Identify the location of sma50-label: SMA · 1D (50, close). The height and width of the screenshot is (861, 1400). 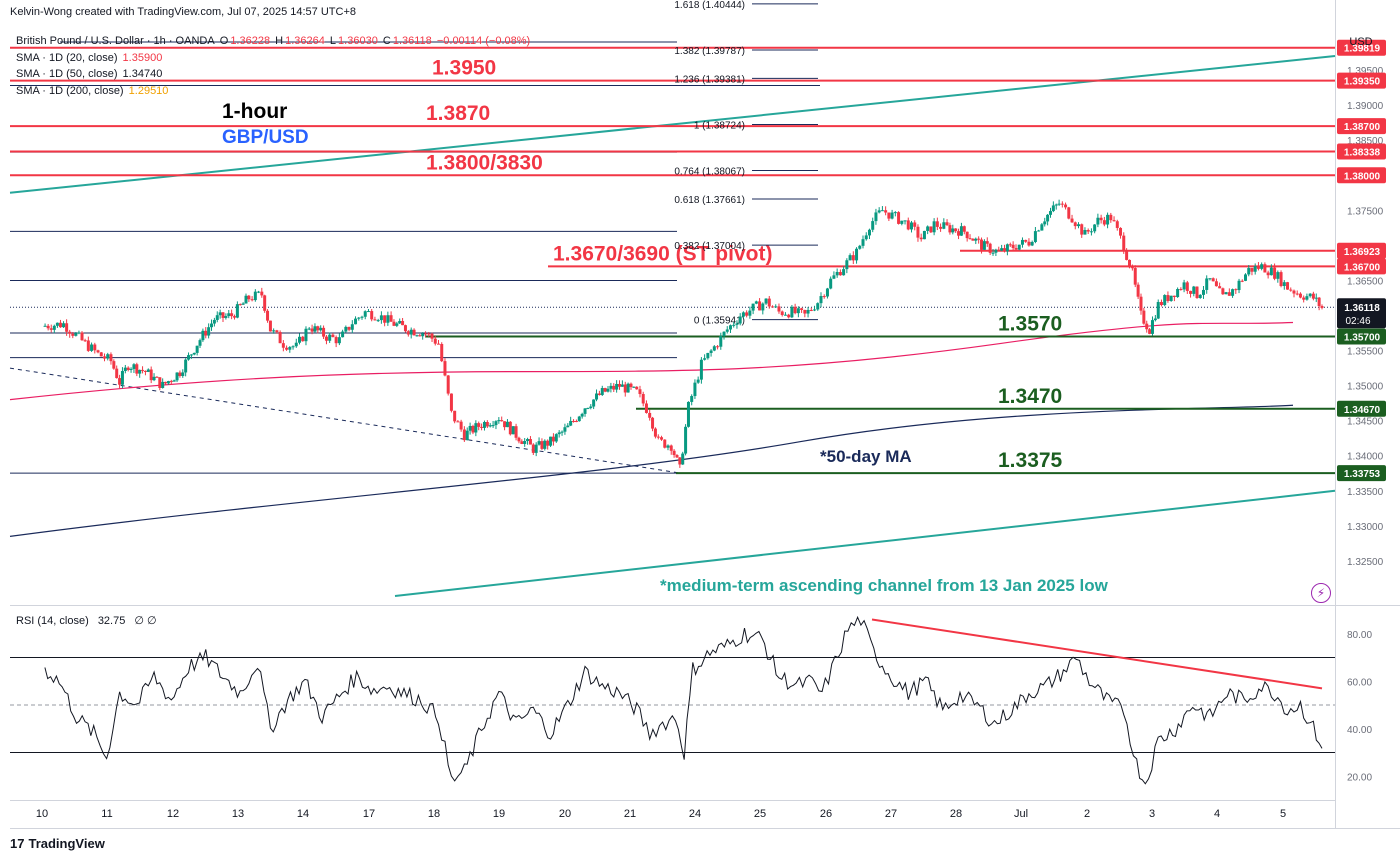
(67, 74).